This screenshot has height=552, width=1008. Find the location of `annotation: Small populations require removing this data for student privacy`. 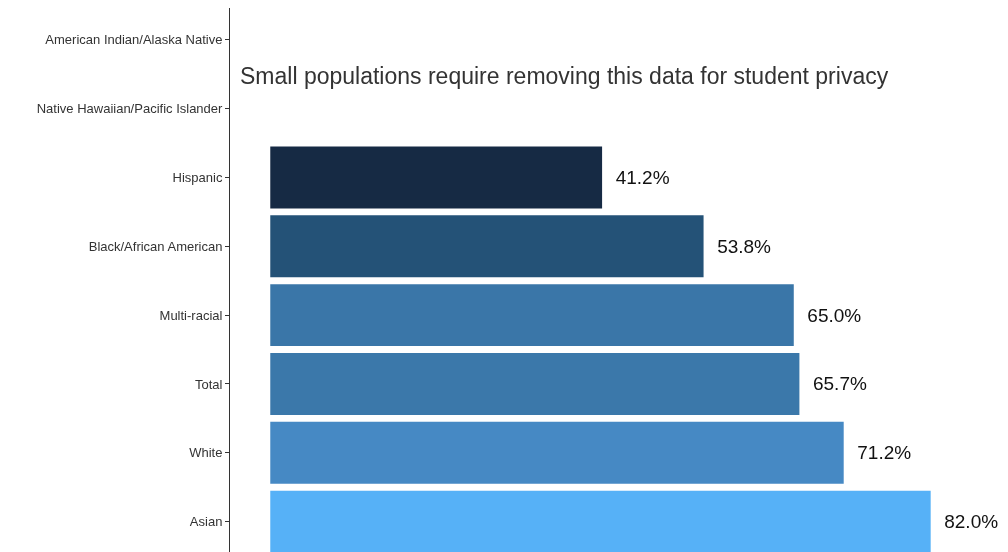

annotation: Small populations require removing this data for student privacy is located at coordinates (564, 76).